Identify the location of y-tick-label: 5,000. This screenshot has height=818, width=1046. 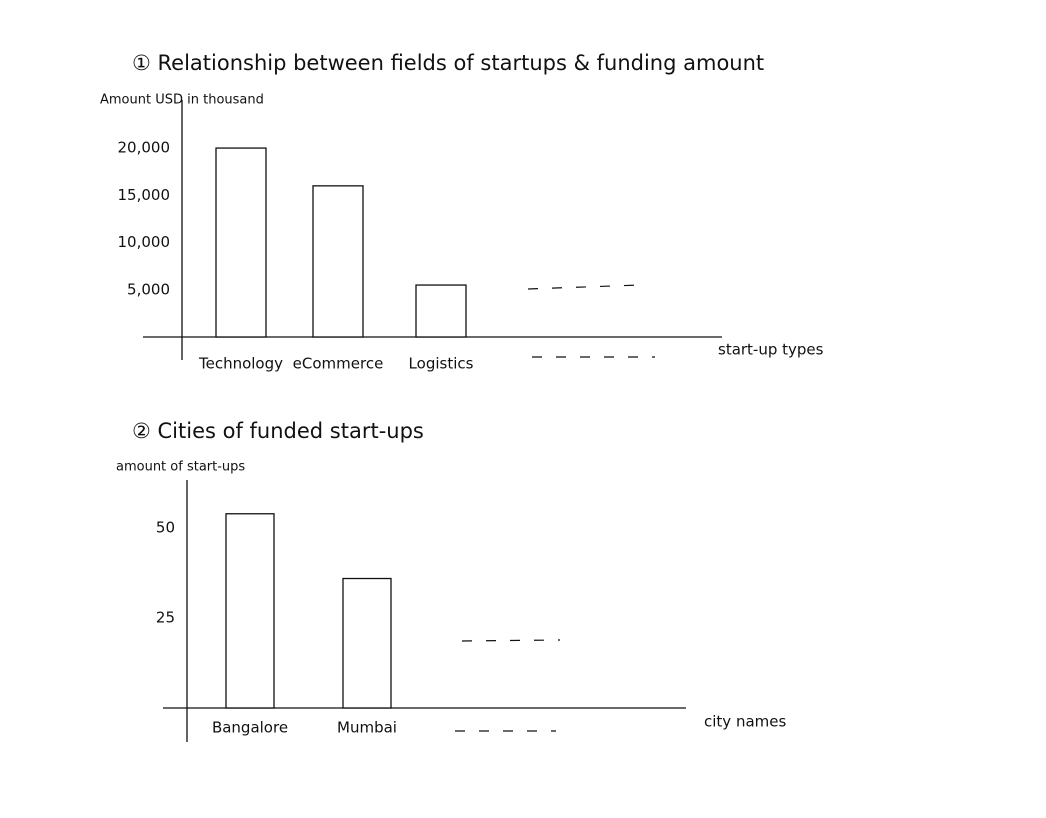
(148, 289).